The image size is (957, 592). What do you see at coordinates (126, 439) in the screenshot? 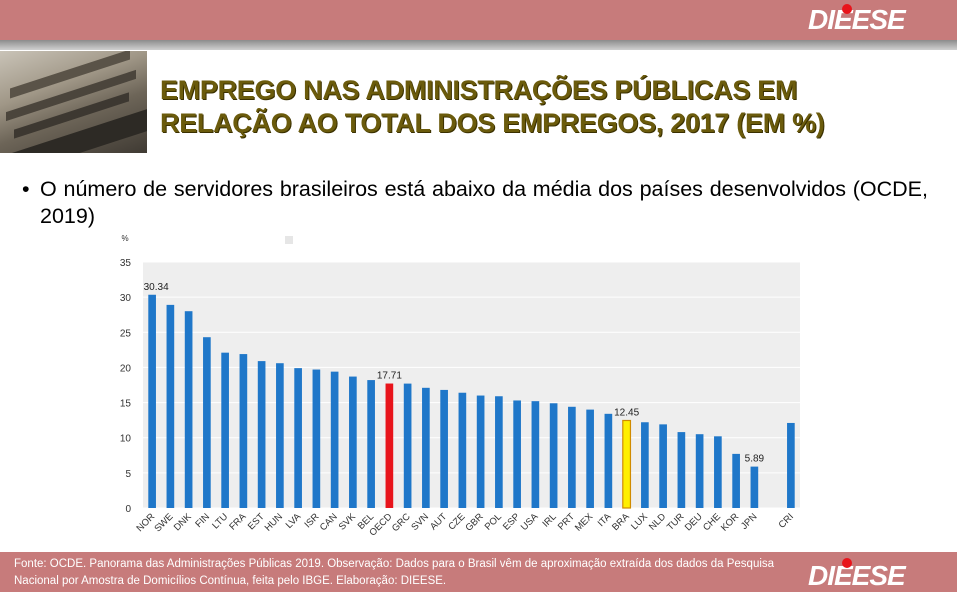
I see `y-tick-label: 10` at bounding box center [126, 439].